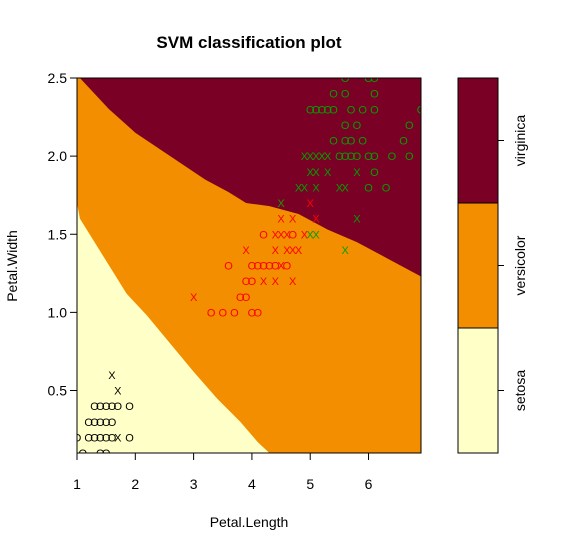 This screenshot has height=552, width=577. Describe the element at coordinates (63, 234) in the screenshot. I see `y-axis: 0.5 1.0 1.5 2.0 2.5` at that location.